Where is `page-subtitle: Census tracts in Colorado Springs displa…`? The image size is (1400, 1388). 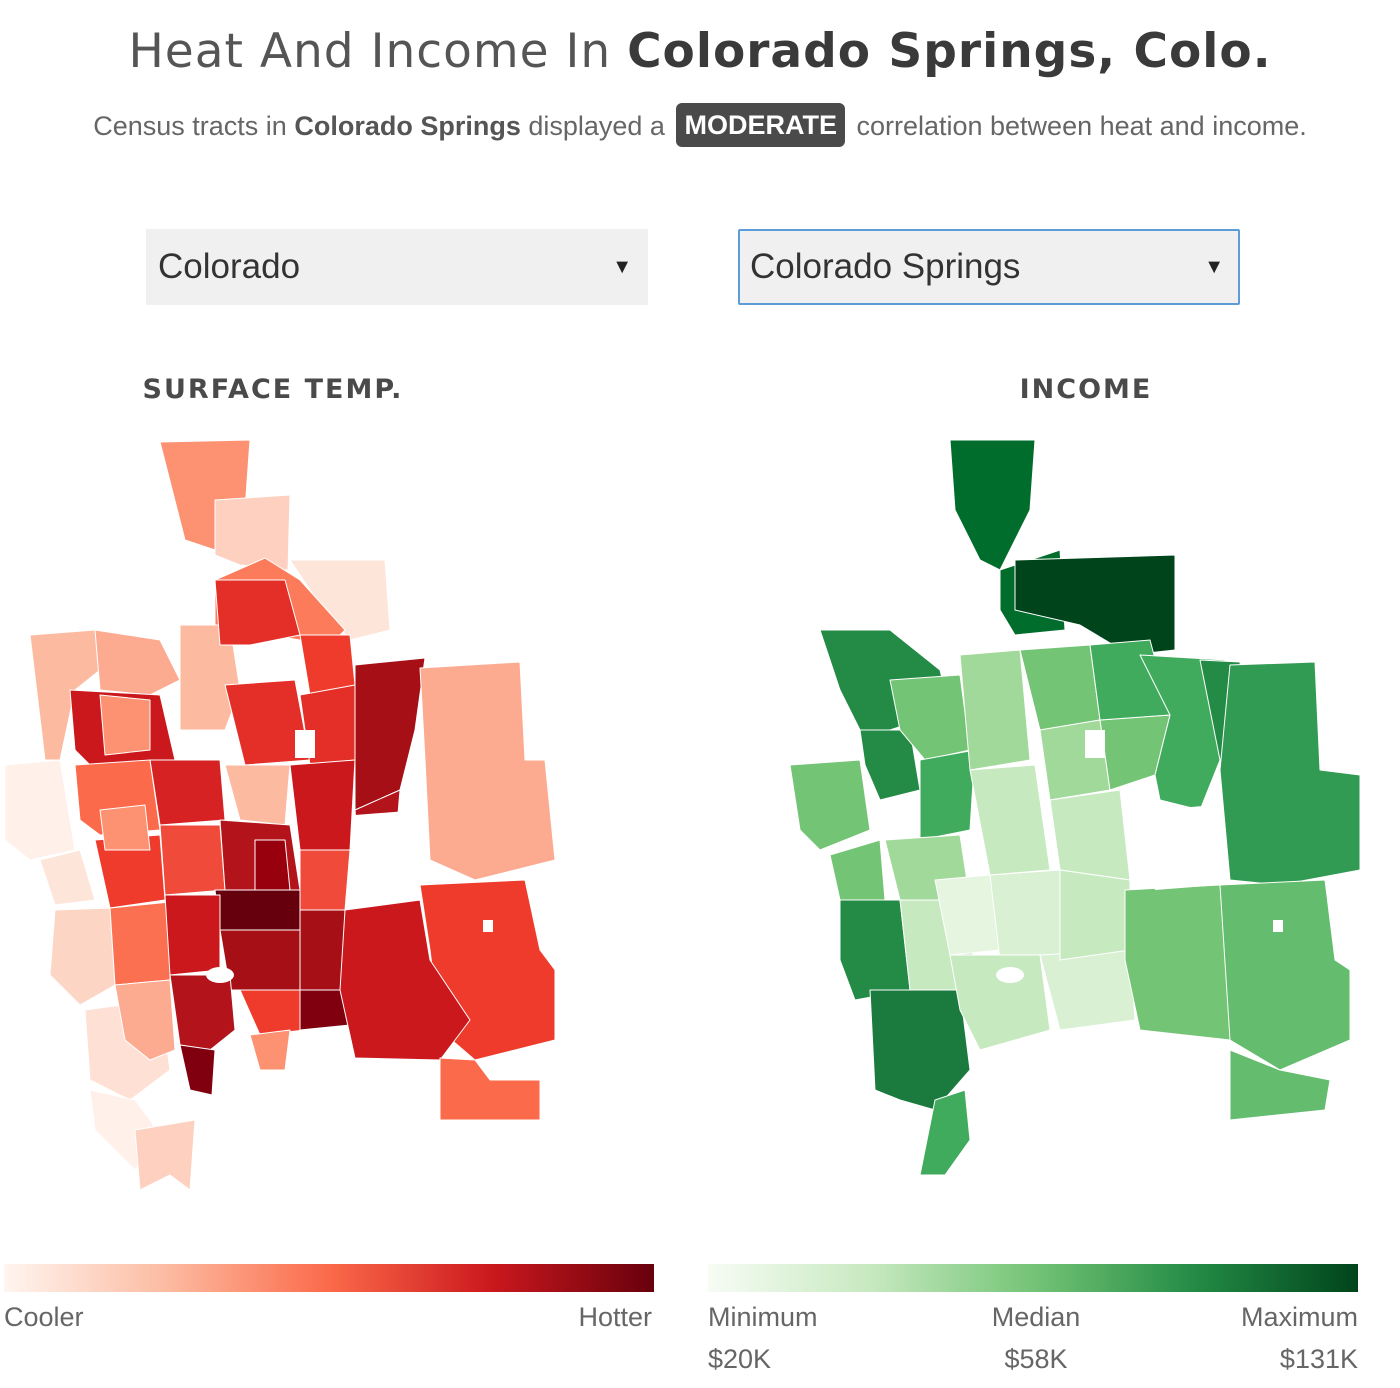
page-subtitle: Census tracts in Colorado Springs displa… is located at coordinates (700, 125).